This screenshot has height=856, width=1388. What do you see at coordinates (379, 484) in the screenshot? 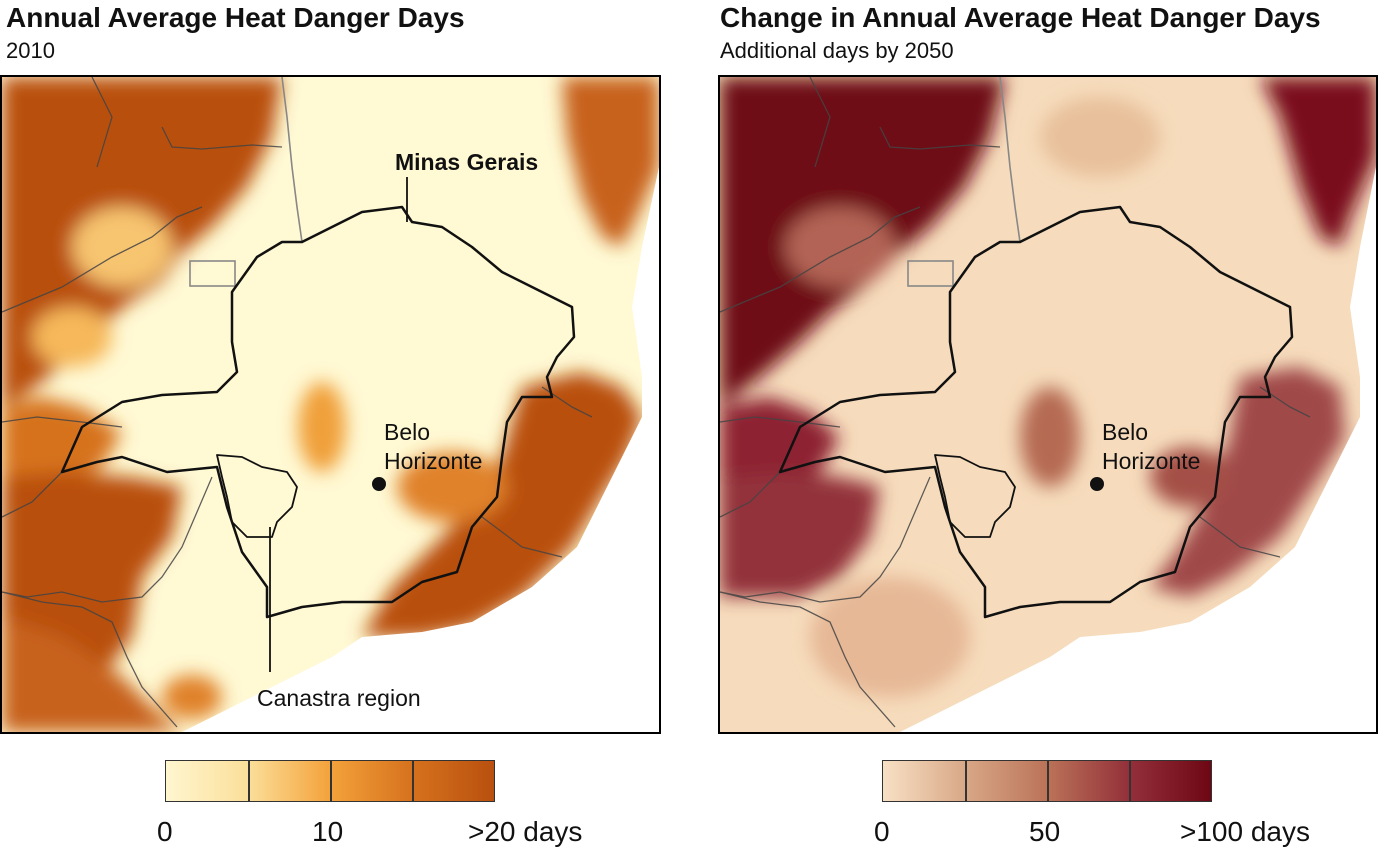
I see `belo-horizonte-marker-left` at bounding box center [379, 484].